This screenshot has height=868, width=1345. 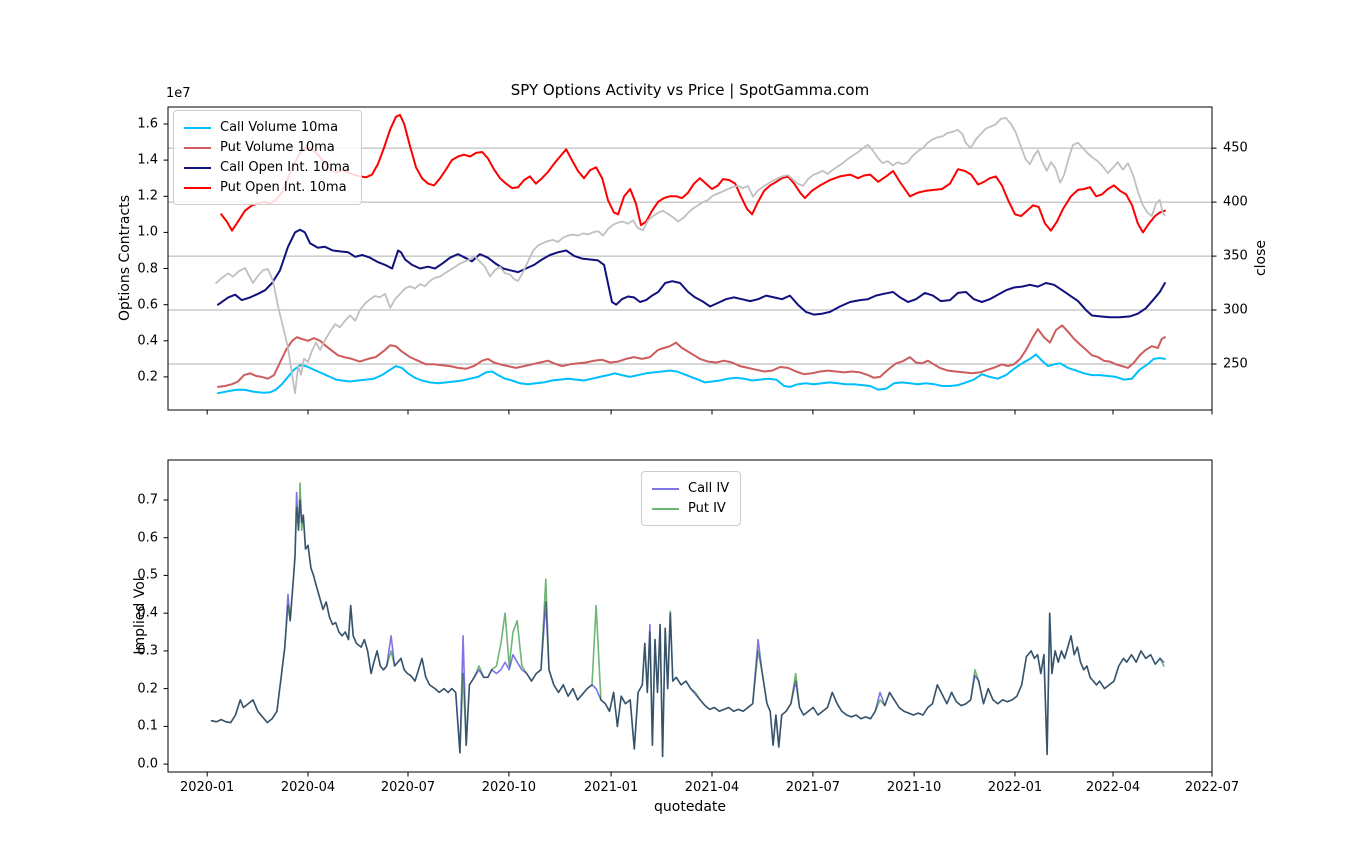 What do you see at coordinates (178, 93) in the screenshot?
I see `left-axis-offset-label: 1e7` at bounding box center [178, 93].